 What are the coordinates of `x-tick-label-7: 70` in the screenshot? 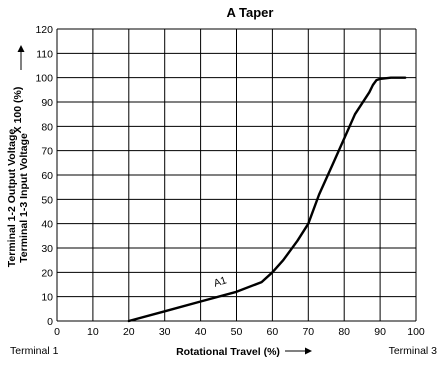 It's located at (308, 332).